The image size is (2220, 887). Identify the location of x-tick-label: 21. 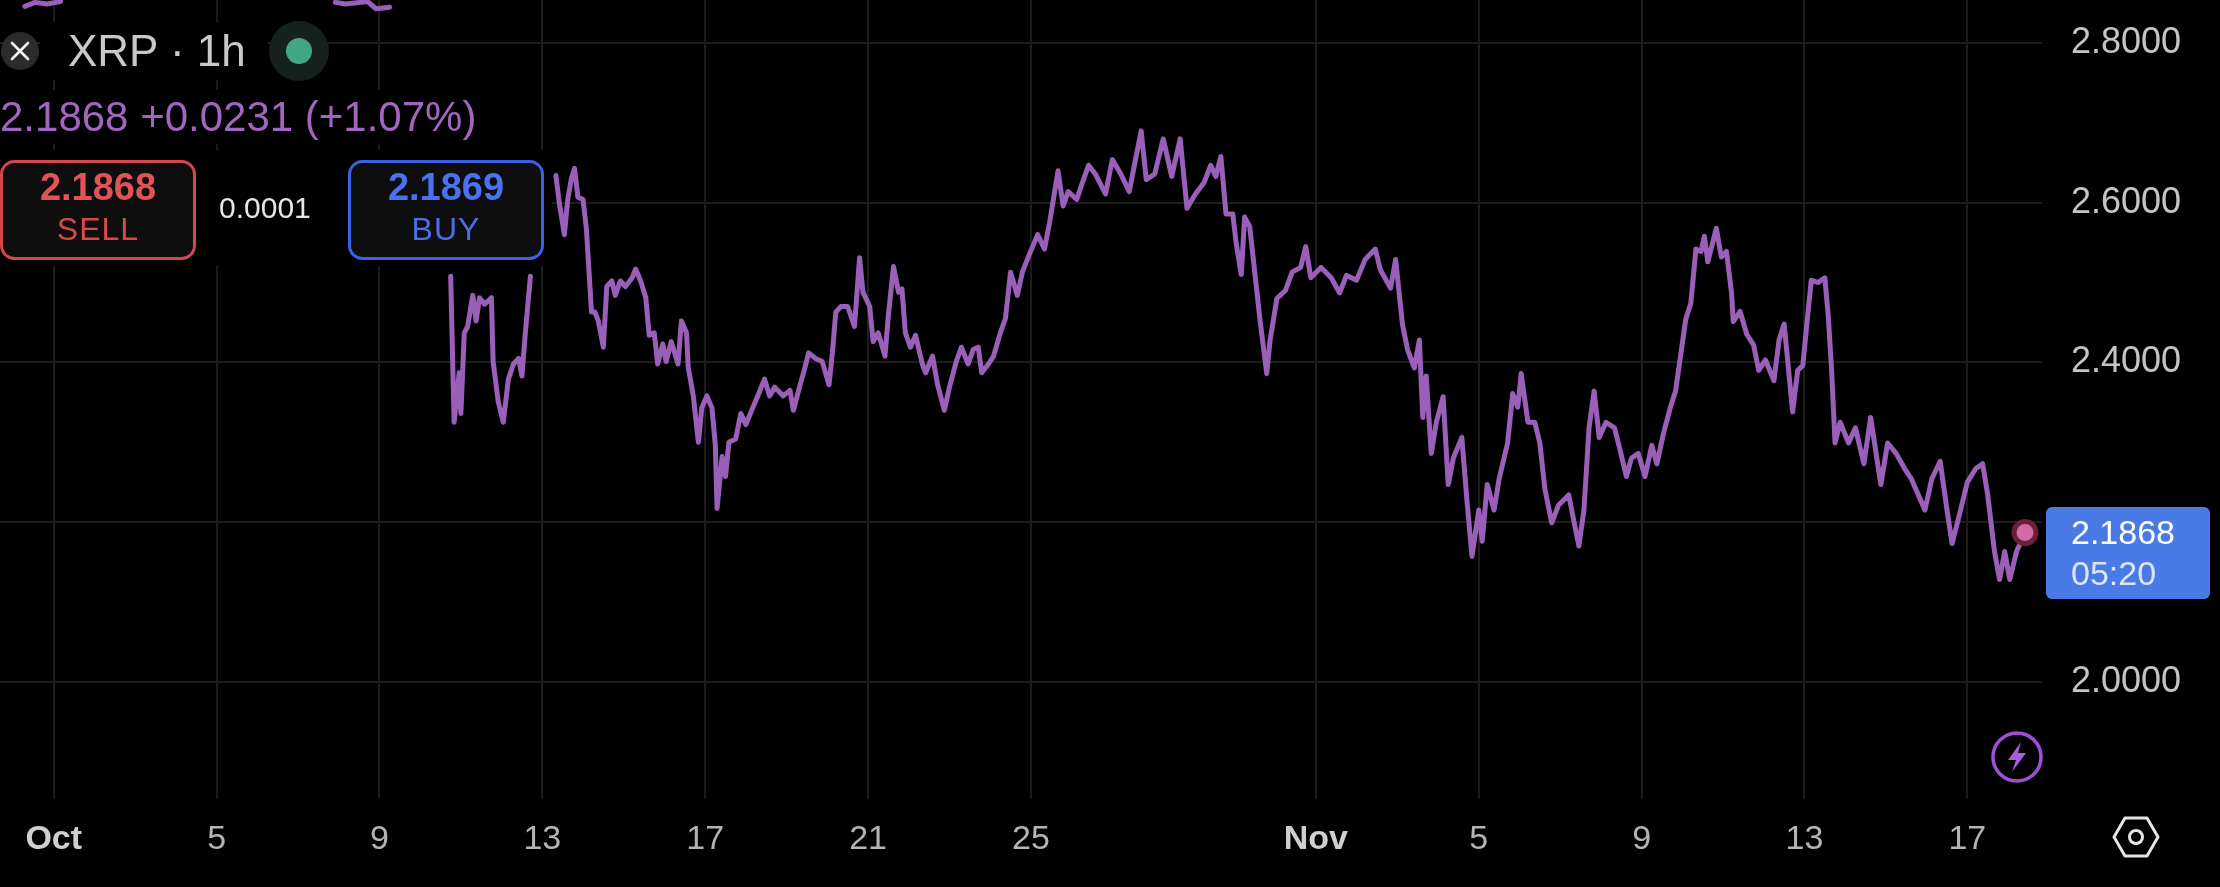
(868, 836).